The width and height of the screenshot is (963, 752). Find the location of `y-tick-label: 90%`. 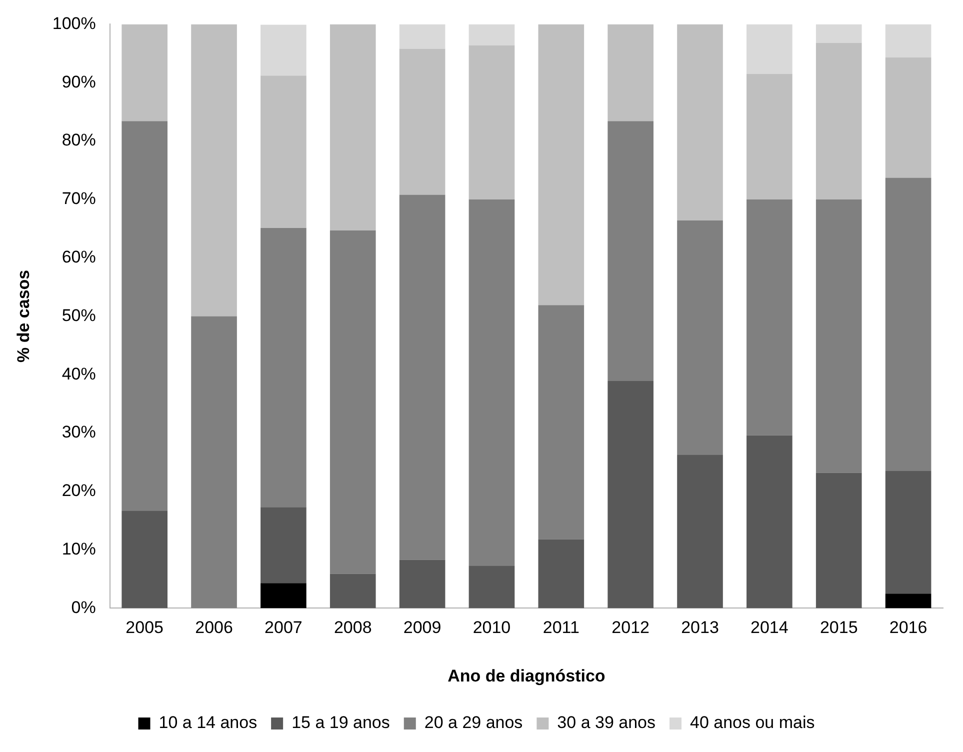

y-tick-label: 90% is located at coordinates (79, 82).